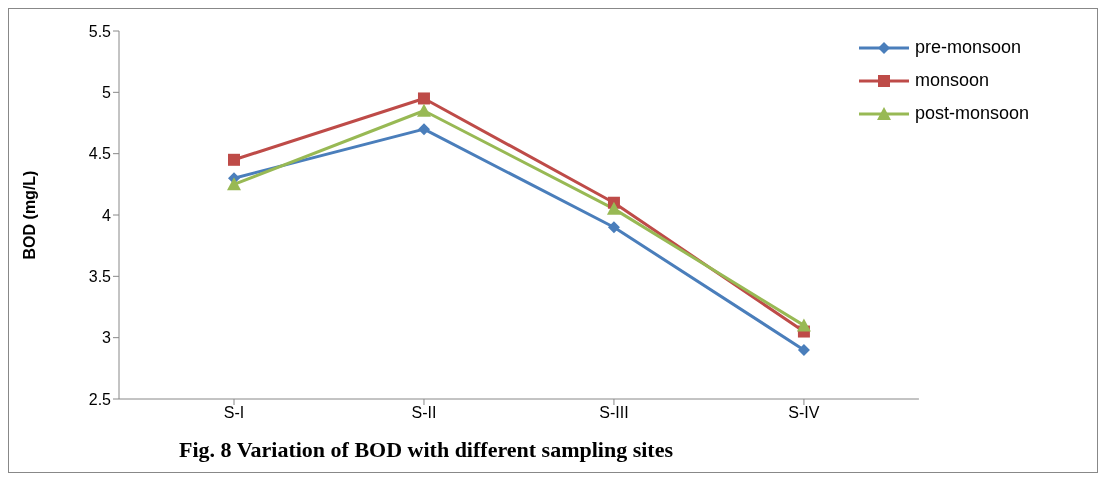 Image resolution: width=1106 pixels, height=481 pixels. Describe the element at coordinates (107, 338) in the screenshot. I see `y-tick-label: 3` at that location.